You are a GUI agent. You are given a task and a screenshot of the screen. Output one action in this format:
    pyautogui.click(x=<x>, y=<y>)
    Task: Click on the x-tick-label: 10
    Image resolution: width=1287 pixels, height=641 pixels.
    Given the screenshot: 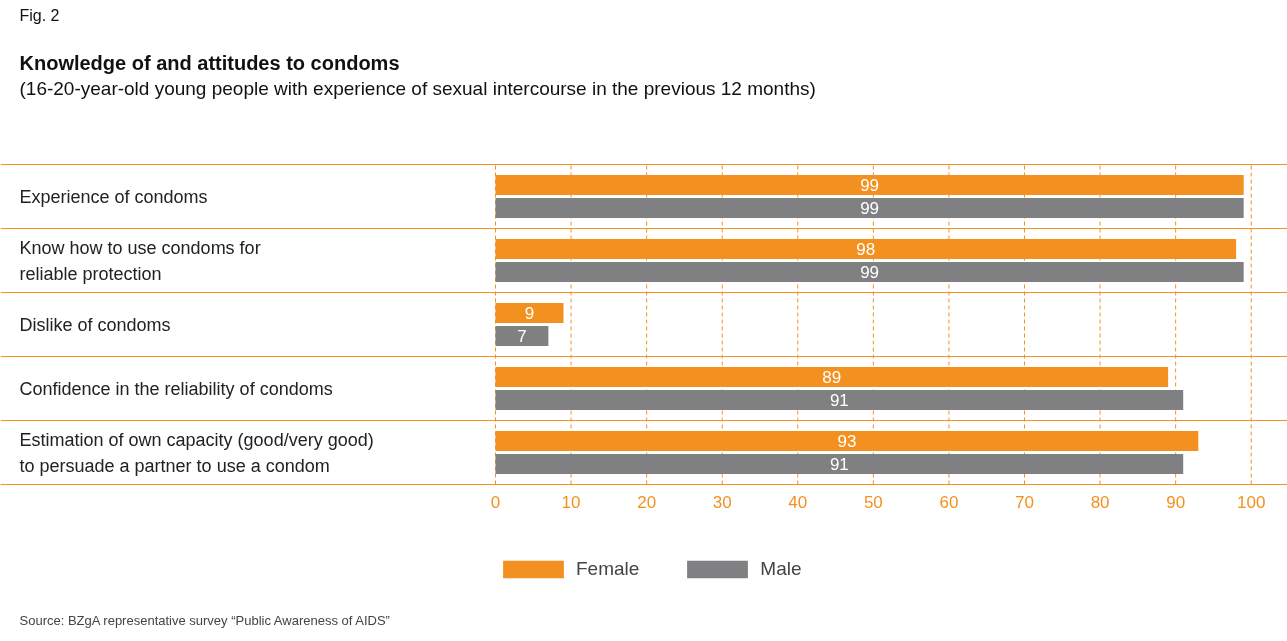 What is the action you would take?
    pyautogui.click(x=571, y=502)
    